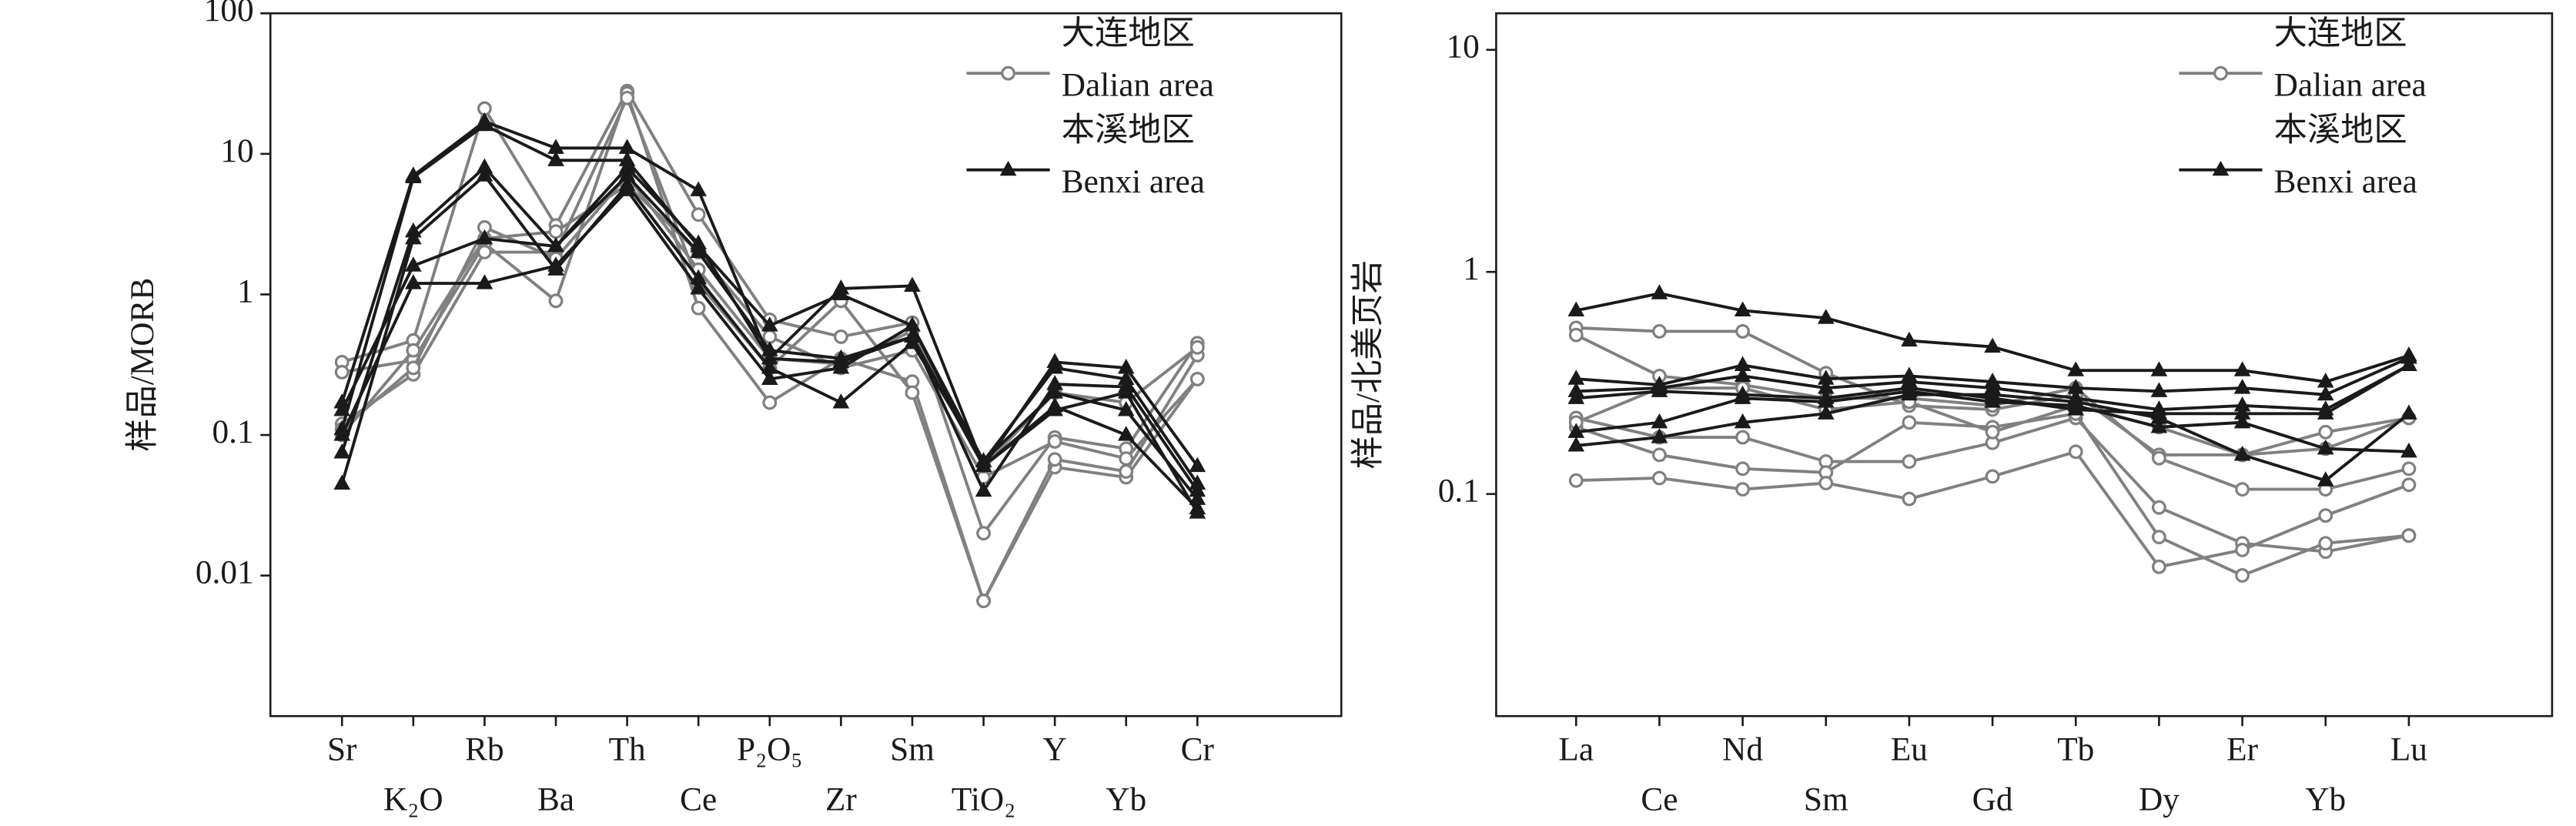 The image size is (2576, 826). I want to click on x-tick-label: Y, so click(1055, 749).